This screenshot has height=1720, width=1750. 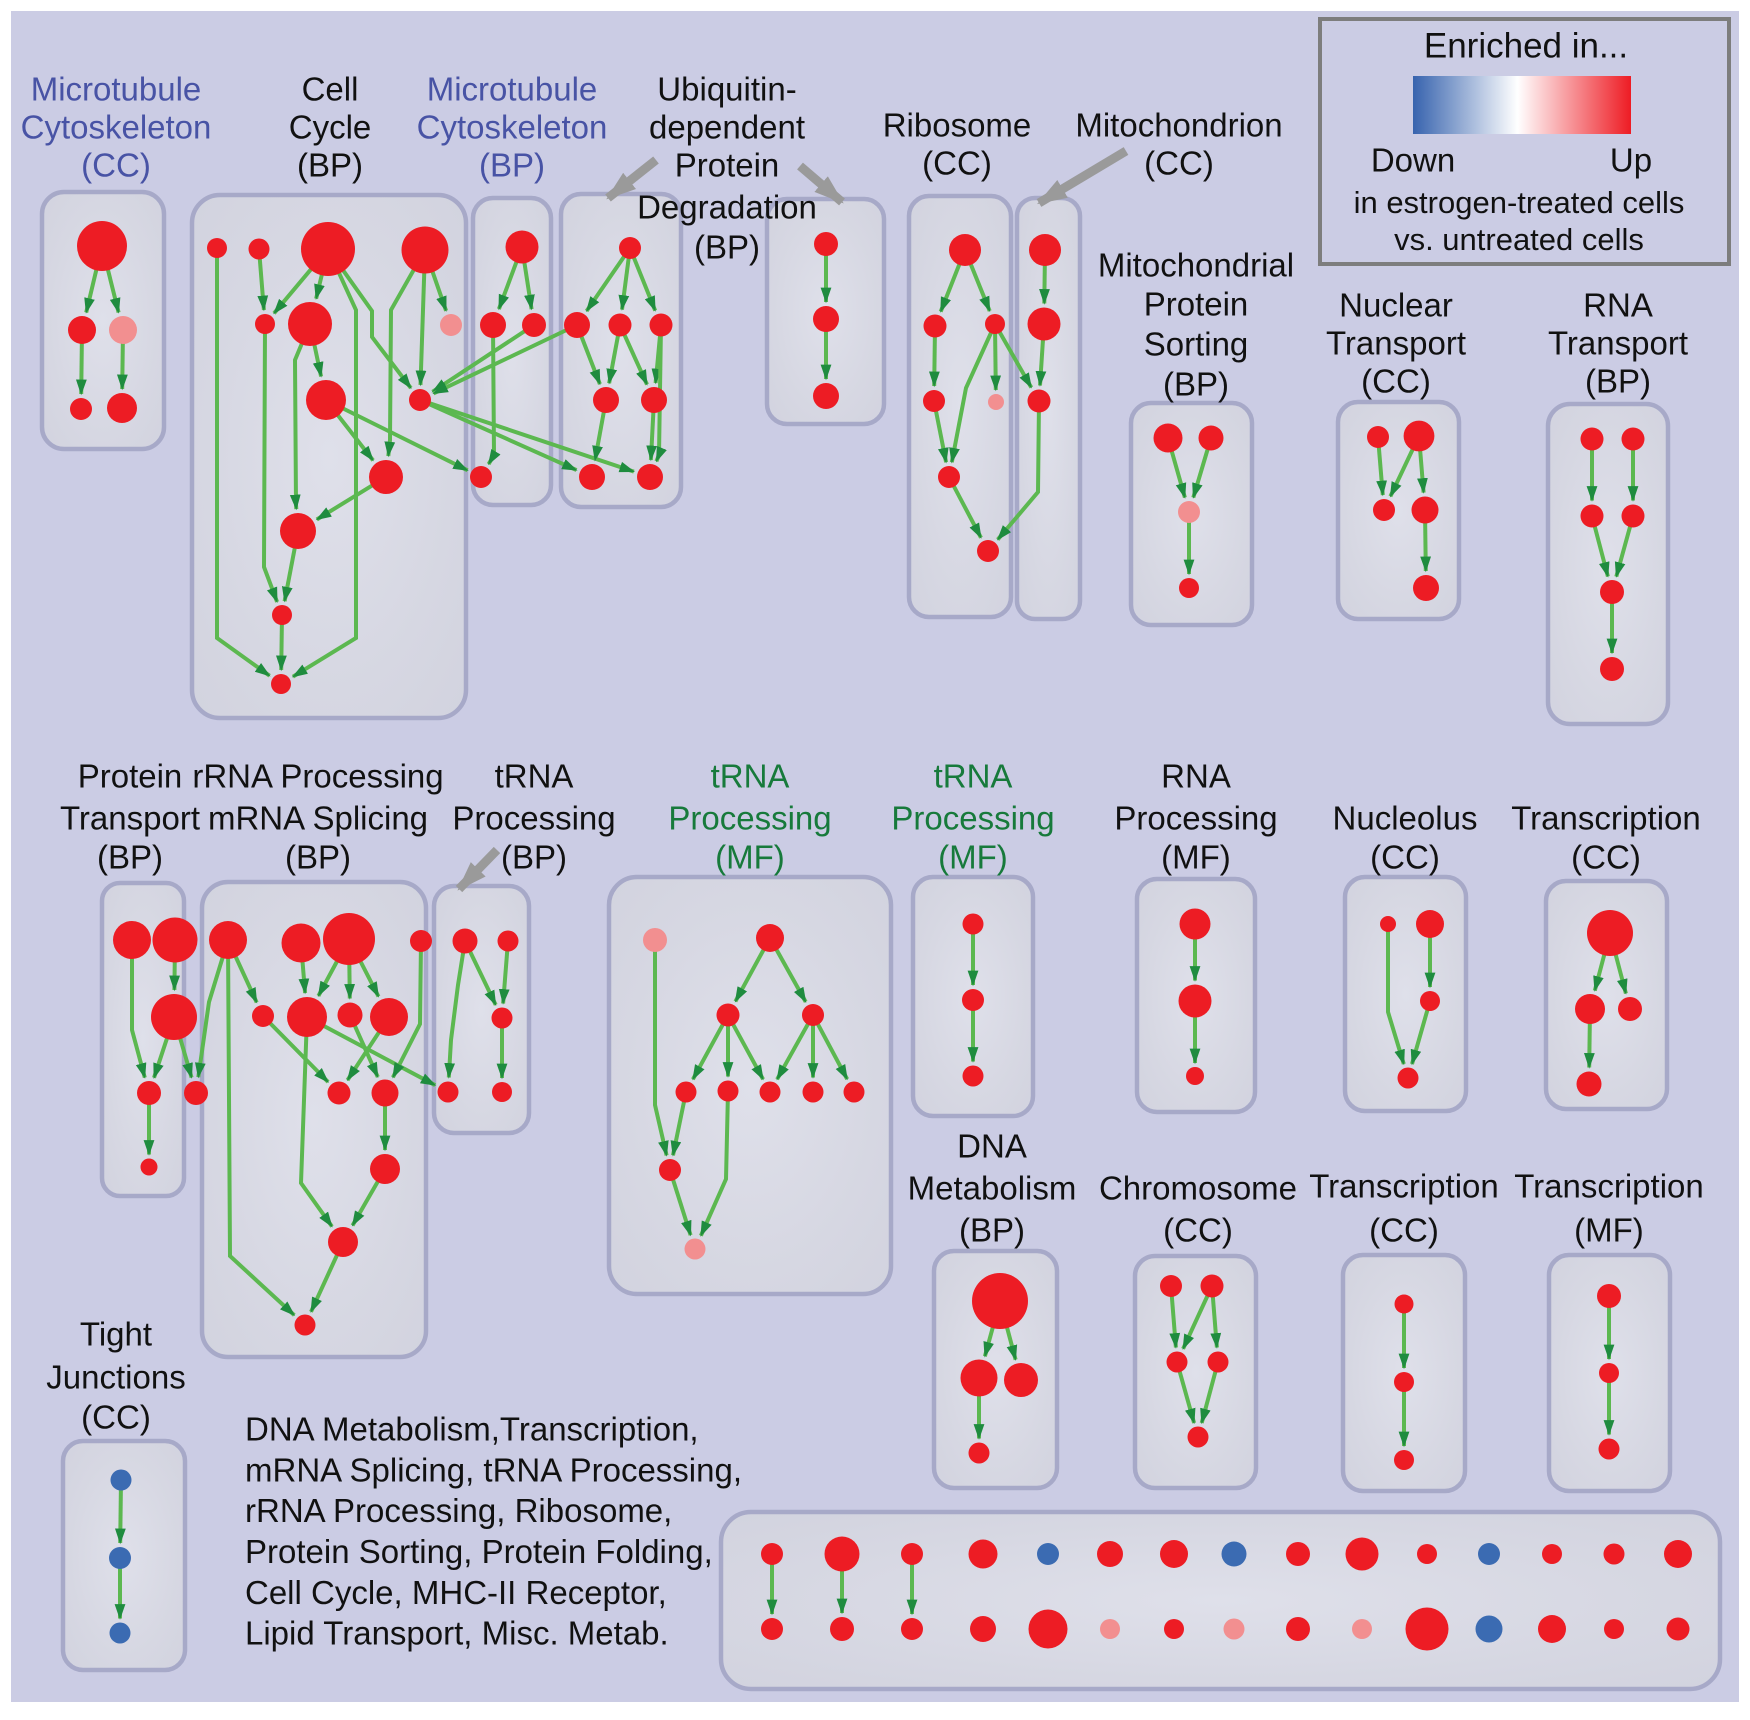 What do you see at coordinates (1519, 202) in the screenshot?
I see `svg-text: in estrogen-treated cells` at bounding box center [1519, 202].